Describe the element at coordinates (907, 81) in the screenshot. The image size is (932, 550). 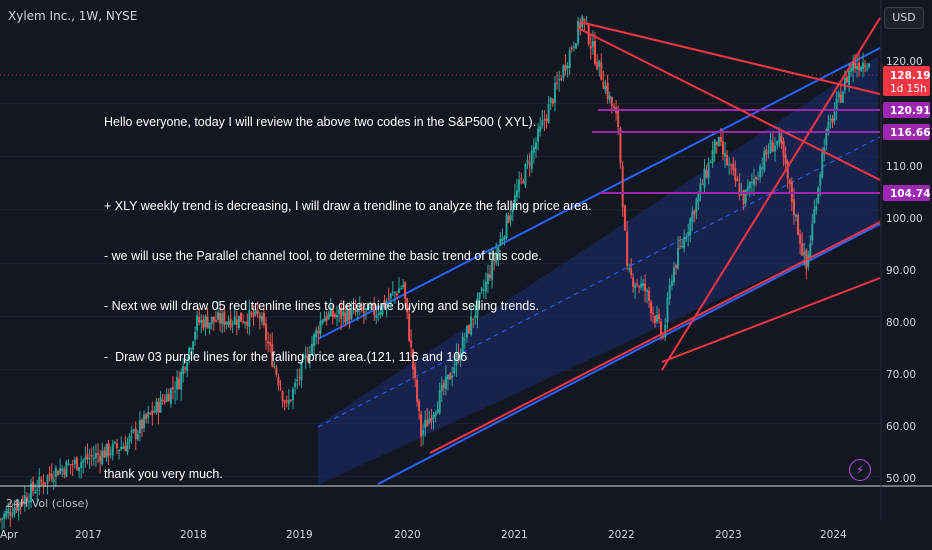
I see `current-price-badge: 128.19 1d 15h` at that location.